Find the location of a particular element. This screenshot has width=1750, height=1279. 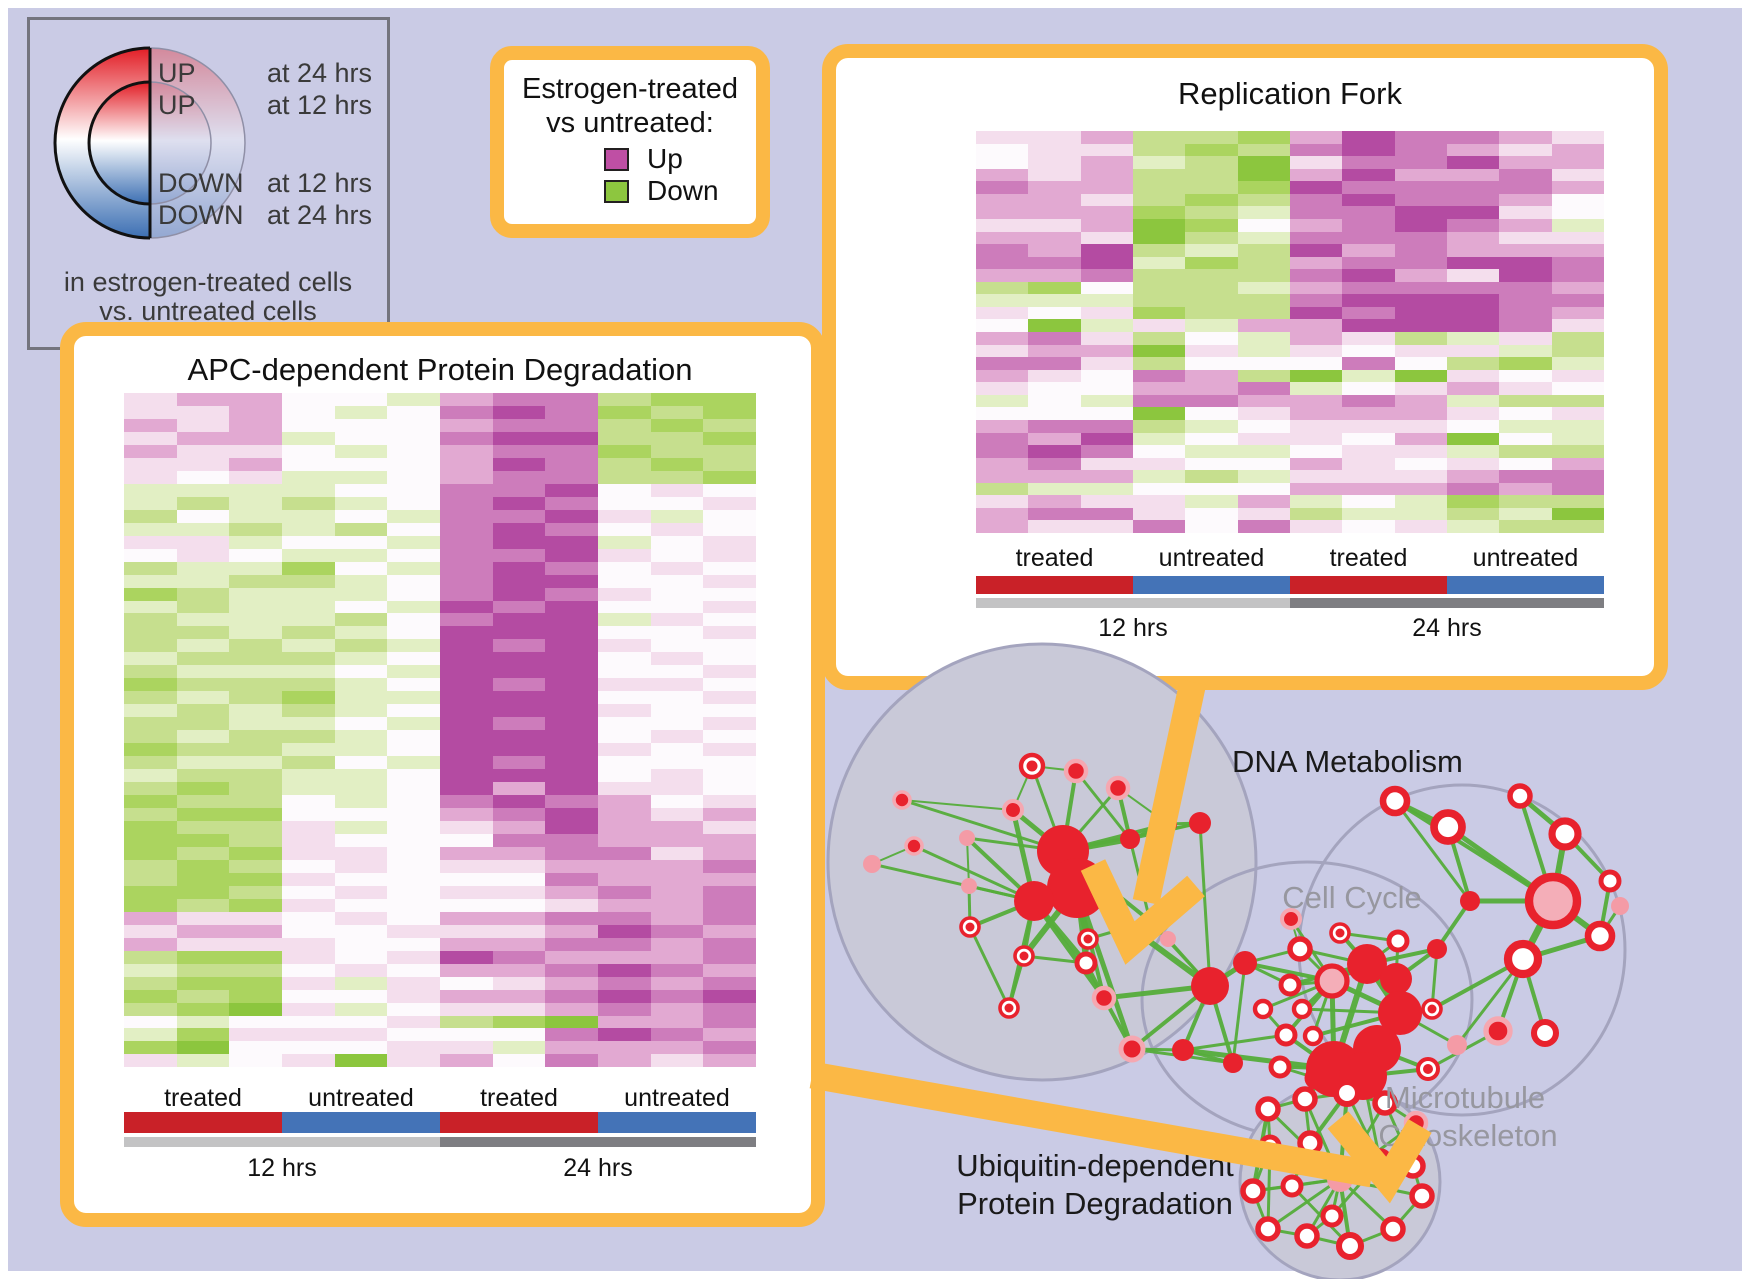

apc-group3-label: treated is located at coordinates (519, 1098).